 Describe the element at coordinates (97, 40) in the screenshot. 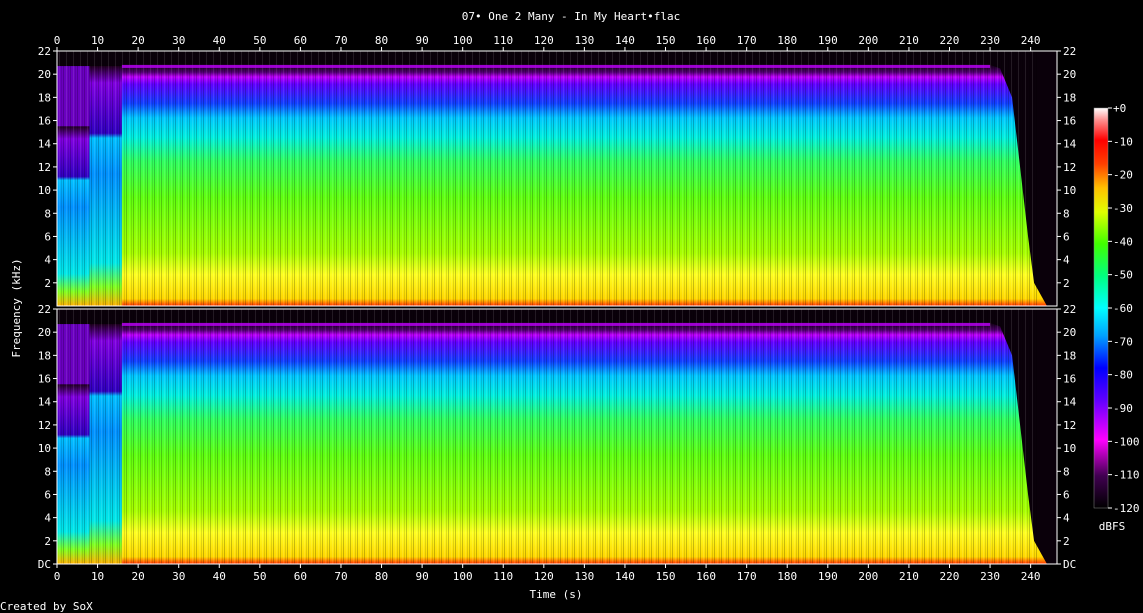

I see `x-tick-label-top: 10` at that location.